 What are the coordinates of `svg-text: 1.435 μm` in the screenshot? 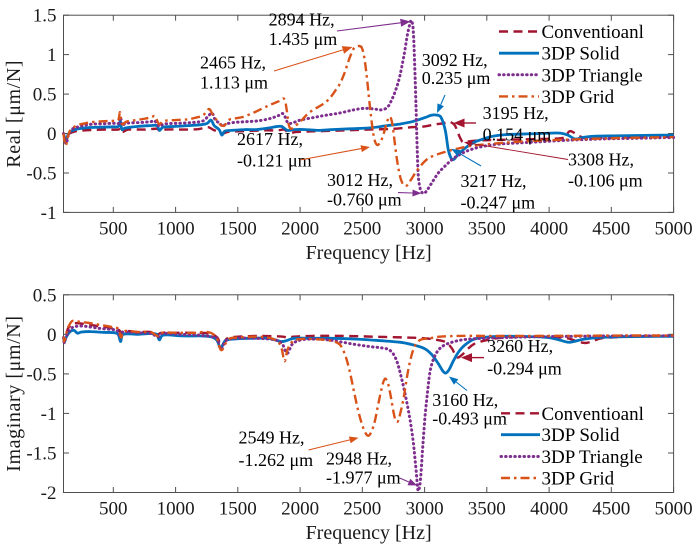 It's located at (303, 39).